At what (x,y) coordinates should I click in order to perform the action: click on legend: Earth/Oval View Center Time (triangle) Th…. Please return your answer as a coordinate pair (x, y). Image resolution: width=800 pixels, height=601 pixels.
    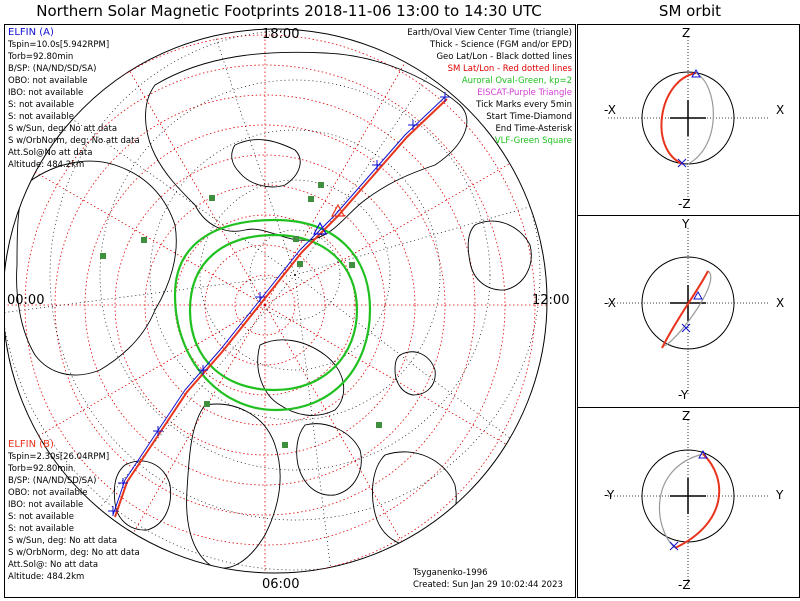
    Looking at the image, I should click on (489, 87).